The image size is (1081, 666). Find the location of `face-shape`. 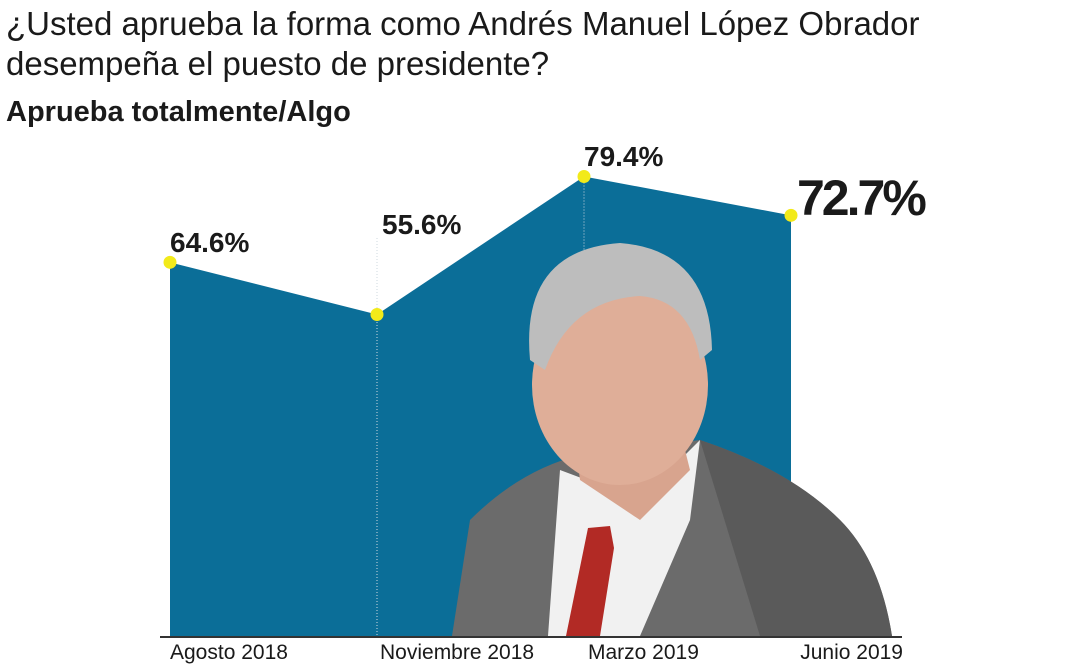

face-shape is located at coordinates (620, 385).